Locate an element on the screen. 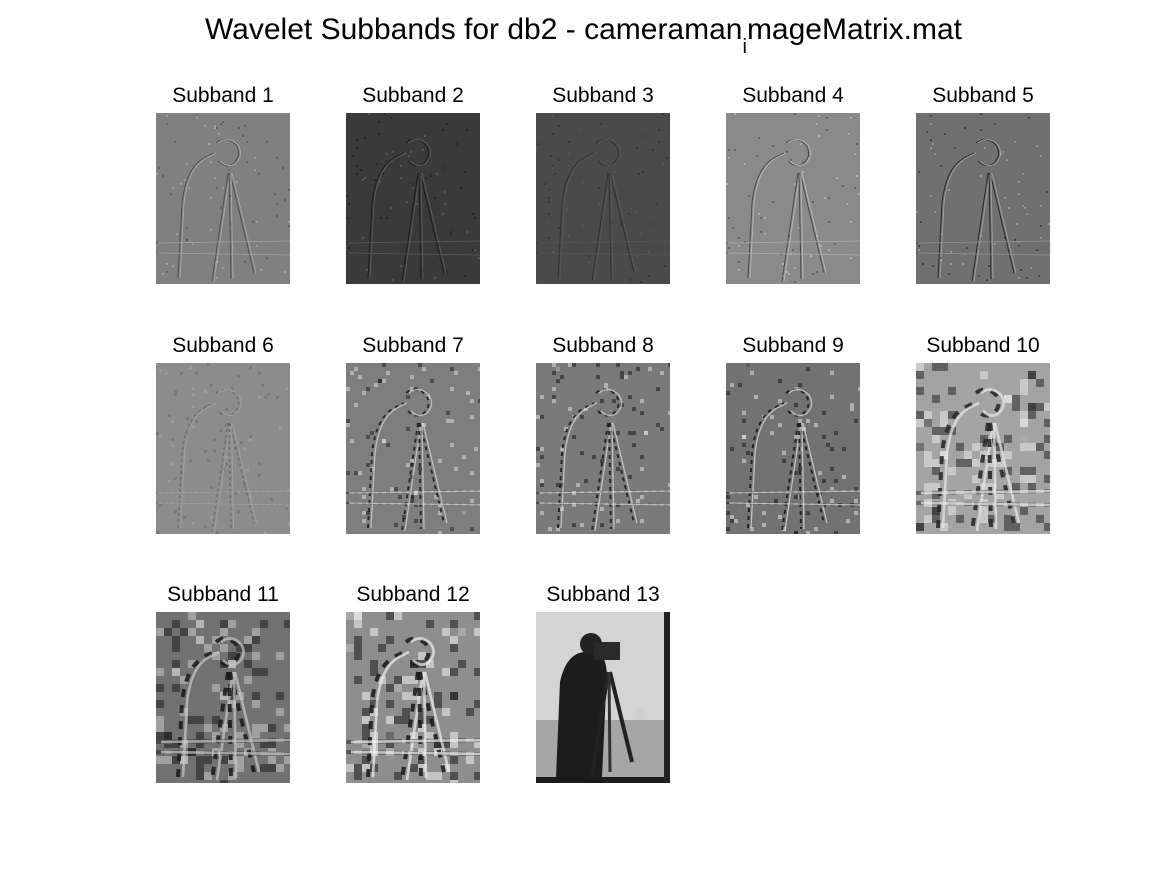 The height and width of the screenshot is (875, 1167). subband-title: Subband 12 is located at coordinates (413, 595).